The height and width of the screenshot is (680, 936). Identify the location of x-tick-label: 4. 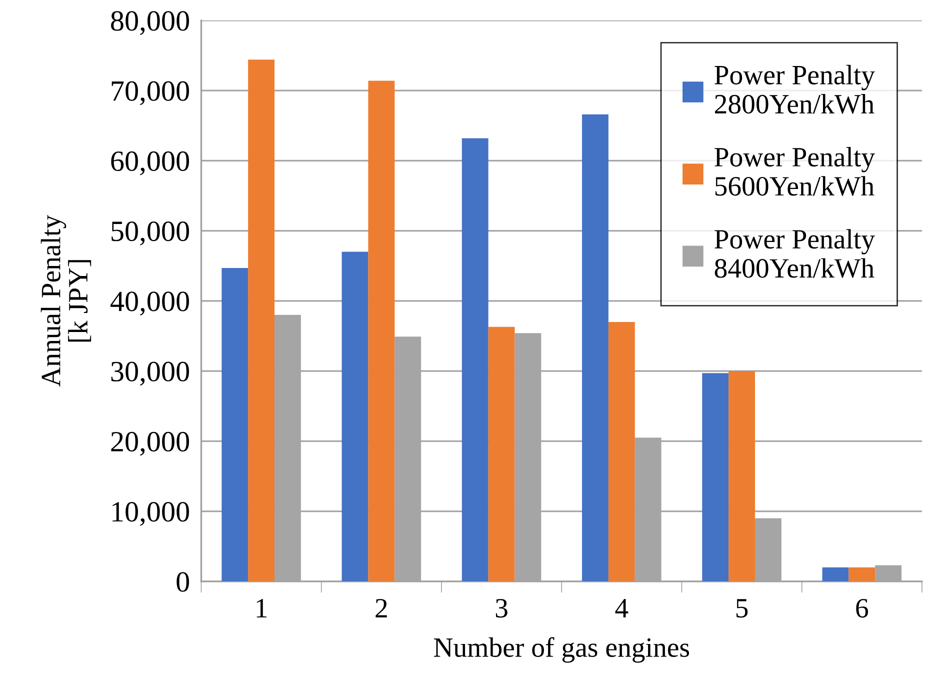
(621, 608).